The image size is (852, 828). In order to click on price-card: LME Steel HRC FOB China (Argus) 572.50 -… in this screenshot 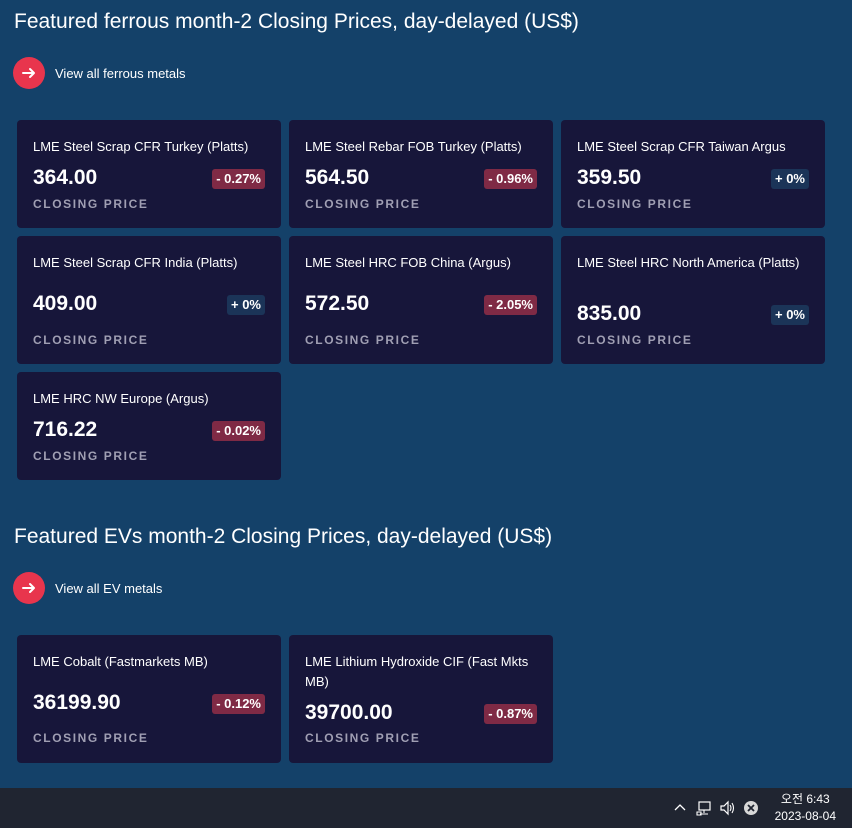, I will do `click(421, 300)`.